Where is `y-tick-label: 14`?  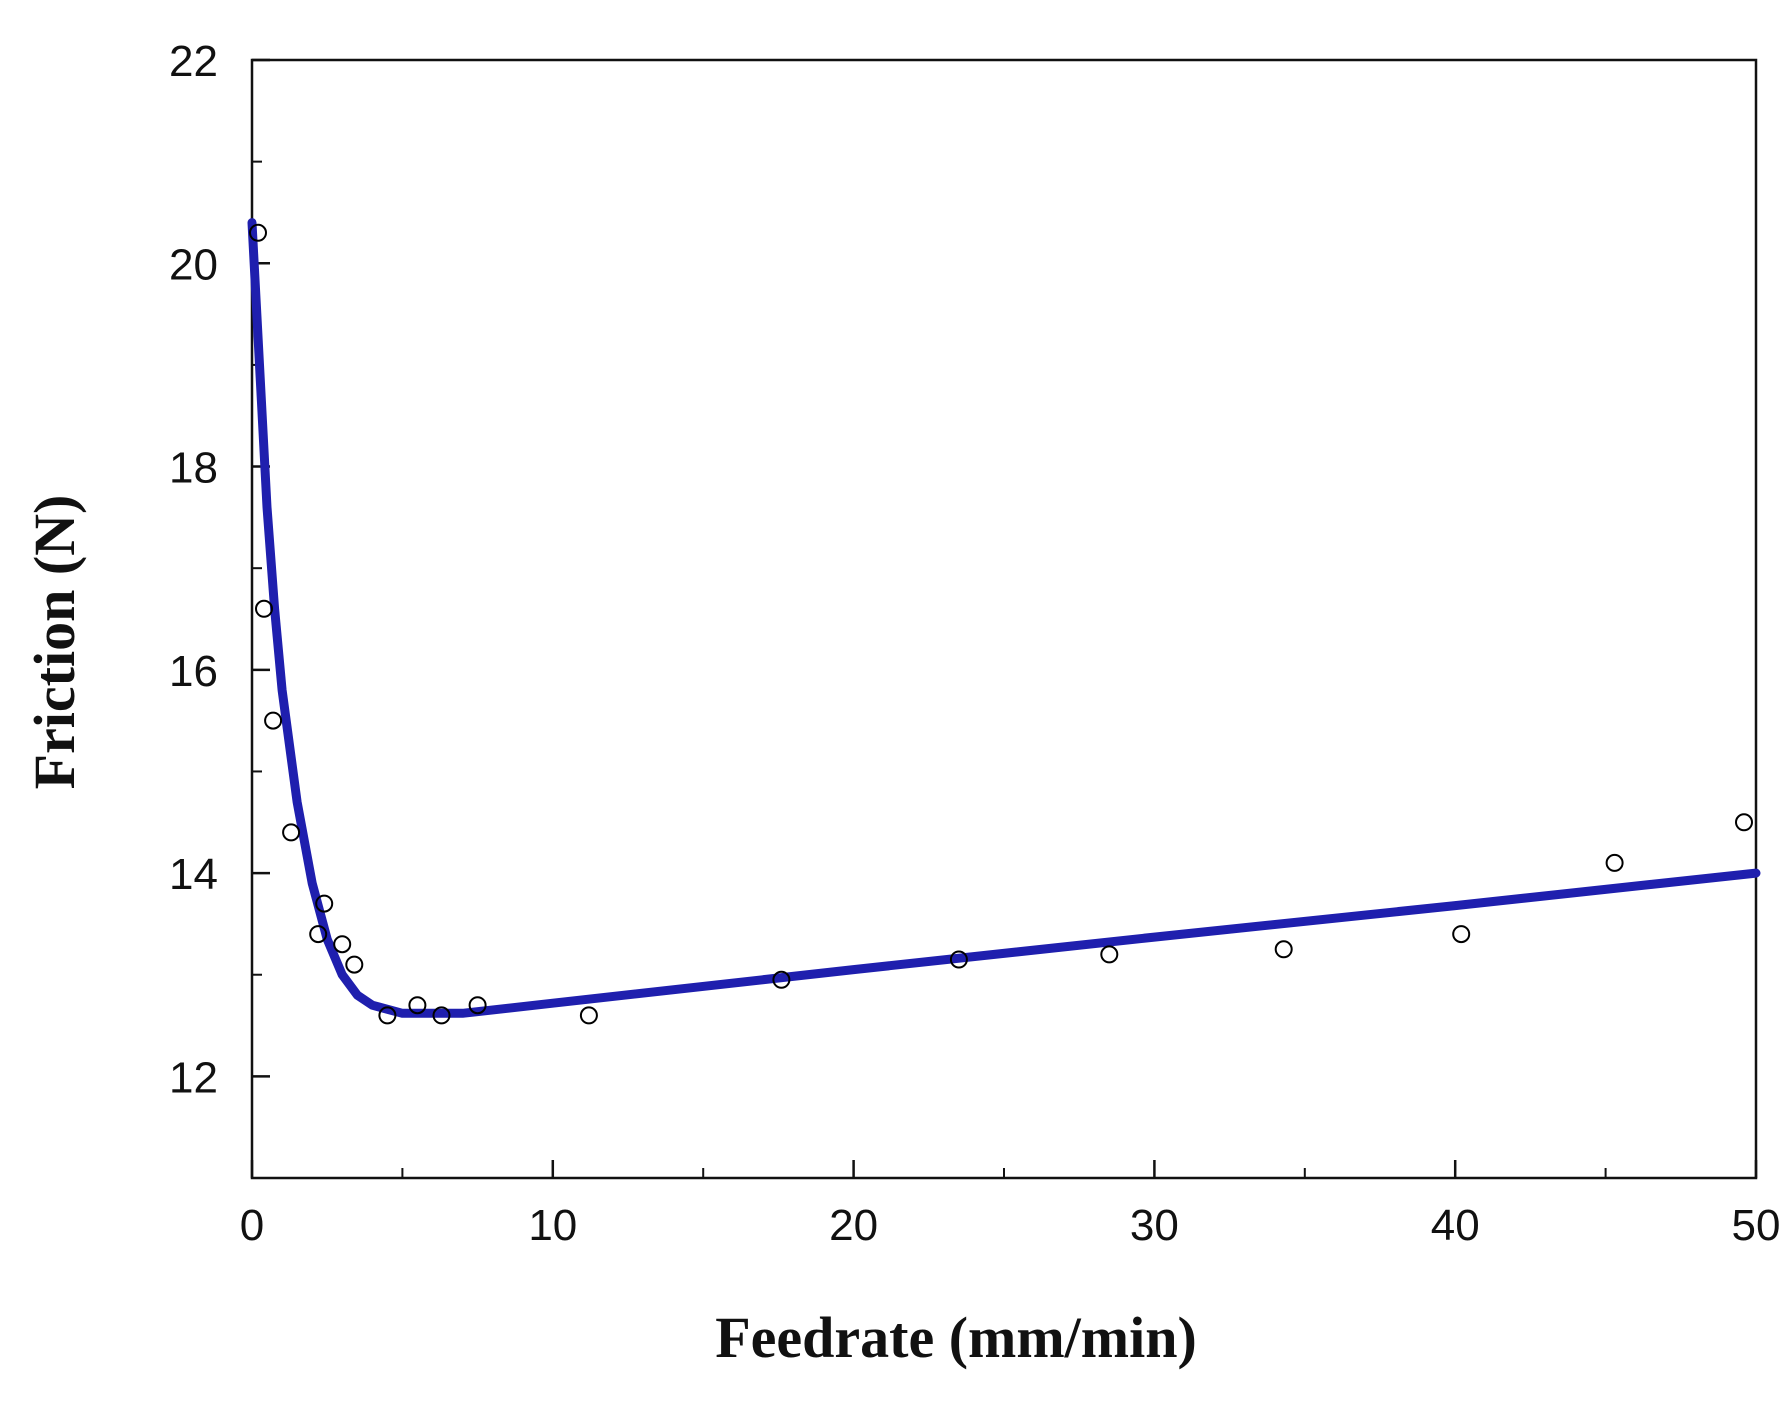
y-tick-label: 14 is located at coordinates (193, 874).